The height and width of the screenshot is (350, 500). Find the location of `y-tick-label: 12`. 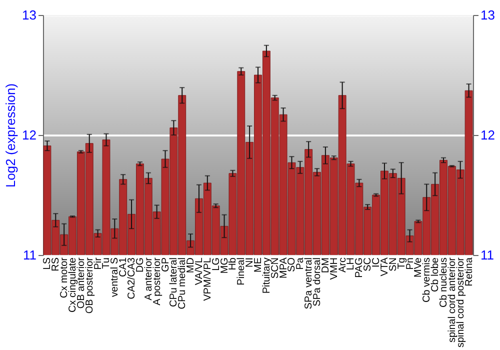

y-tick-label: 12 is located at coordinates (29, 135).